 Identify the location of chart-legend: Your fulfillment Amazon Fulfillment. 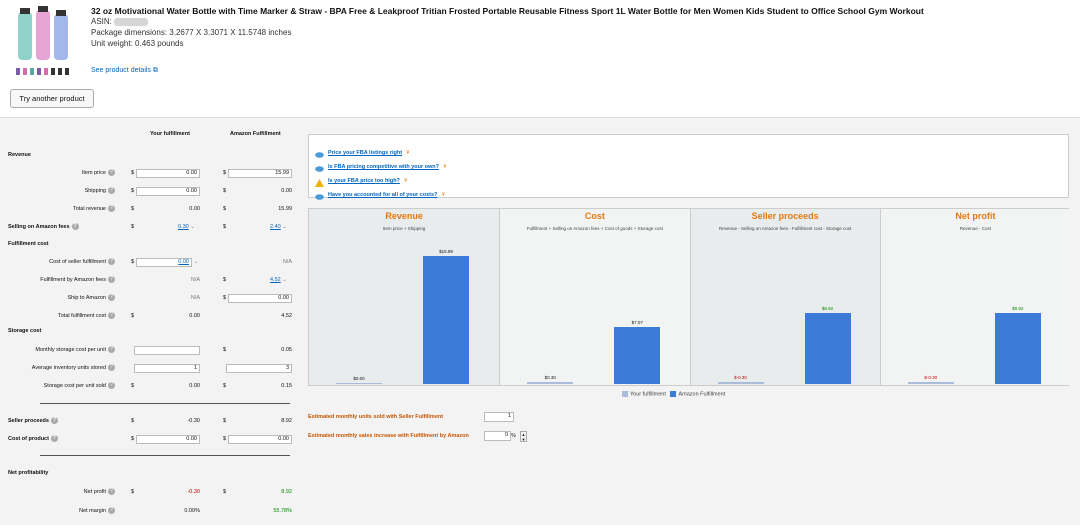
(673, 394).